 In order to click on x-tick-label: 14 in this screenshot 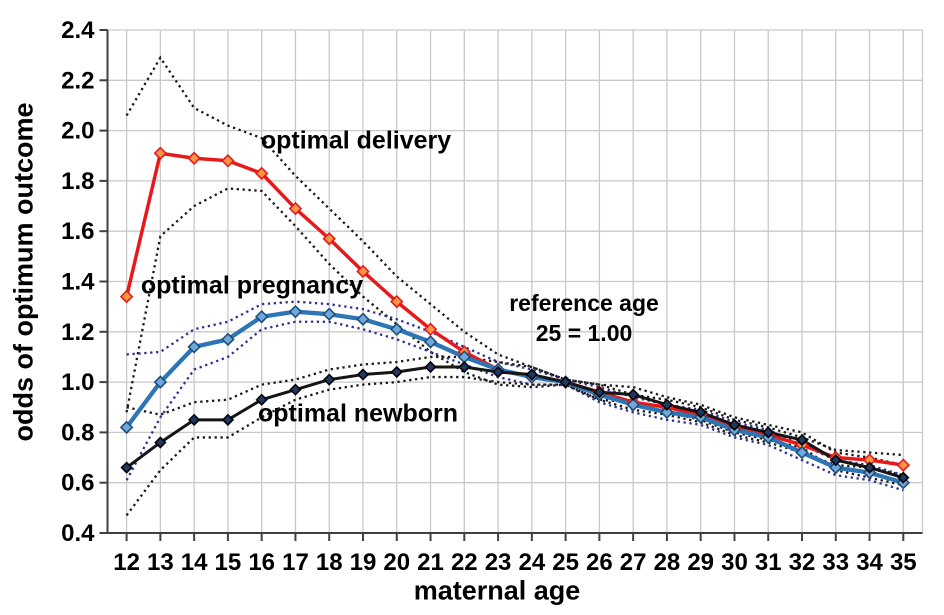, I will do `click(194, 562)`.